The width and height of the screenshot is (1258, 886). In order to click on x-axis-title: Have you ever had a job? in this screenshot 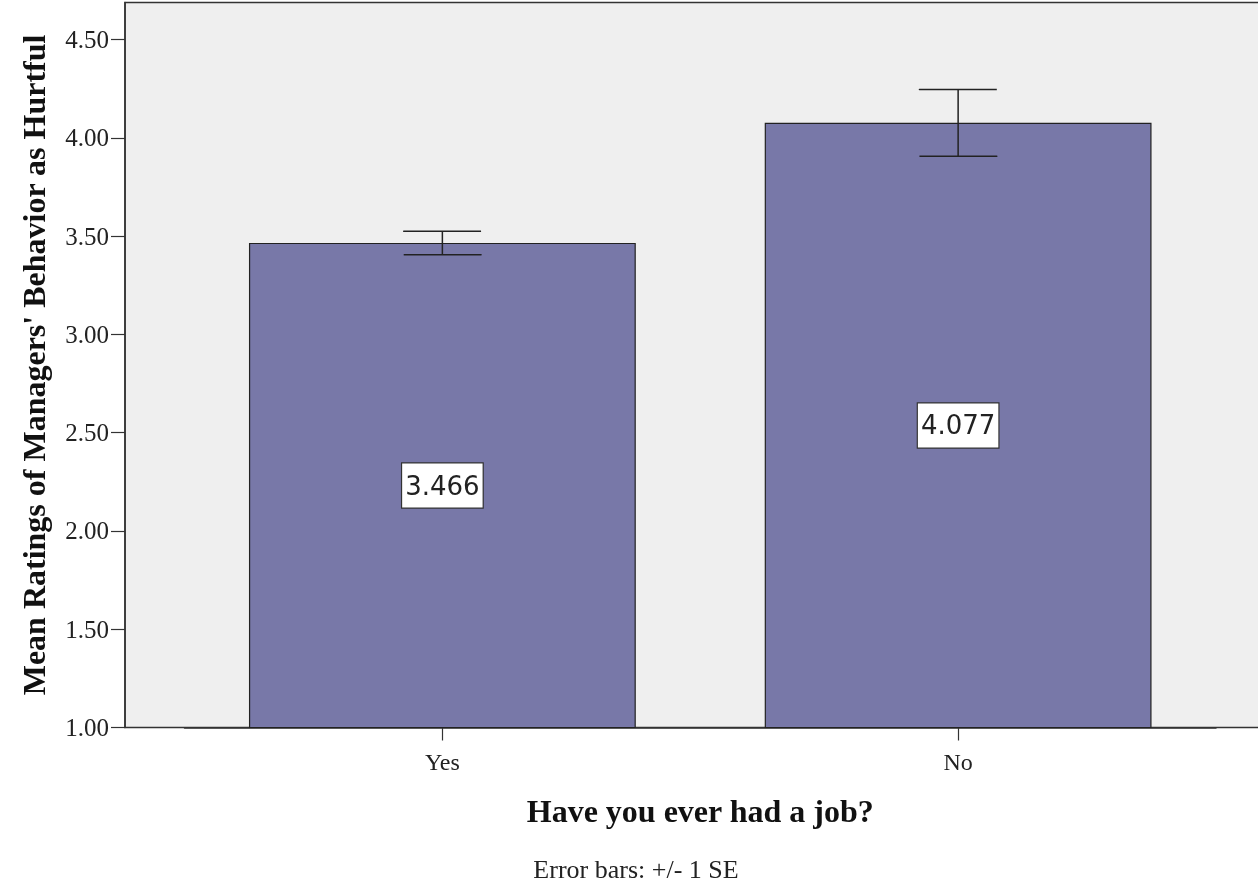, I will do `click(700, 810)`.